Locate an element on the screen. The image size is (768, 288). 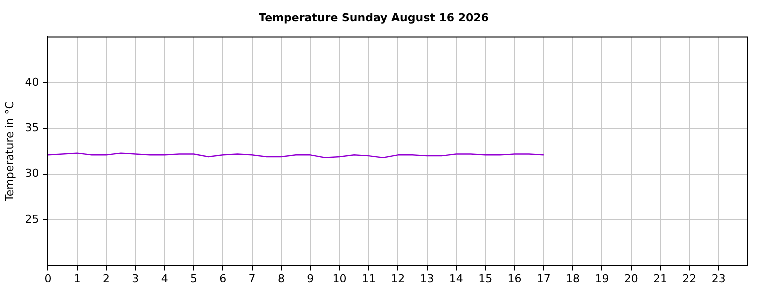
x-tick-label: 8 is located at coordinates (281, 279).